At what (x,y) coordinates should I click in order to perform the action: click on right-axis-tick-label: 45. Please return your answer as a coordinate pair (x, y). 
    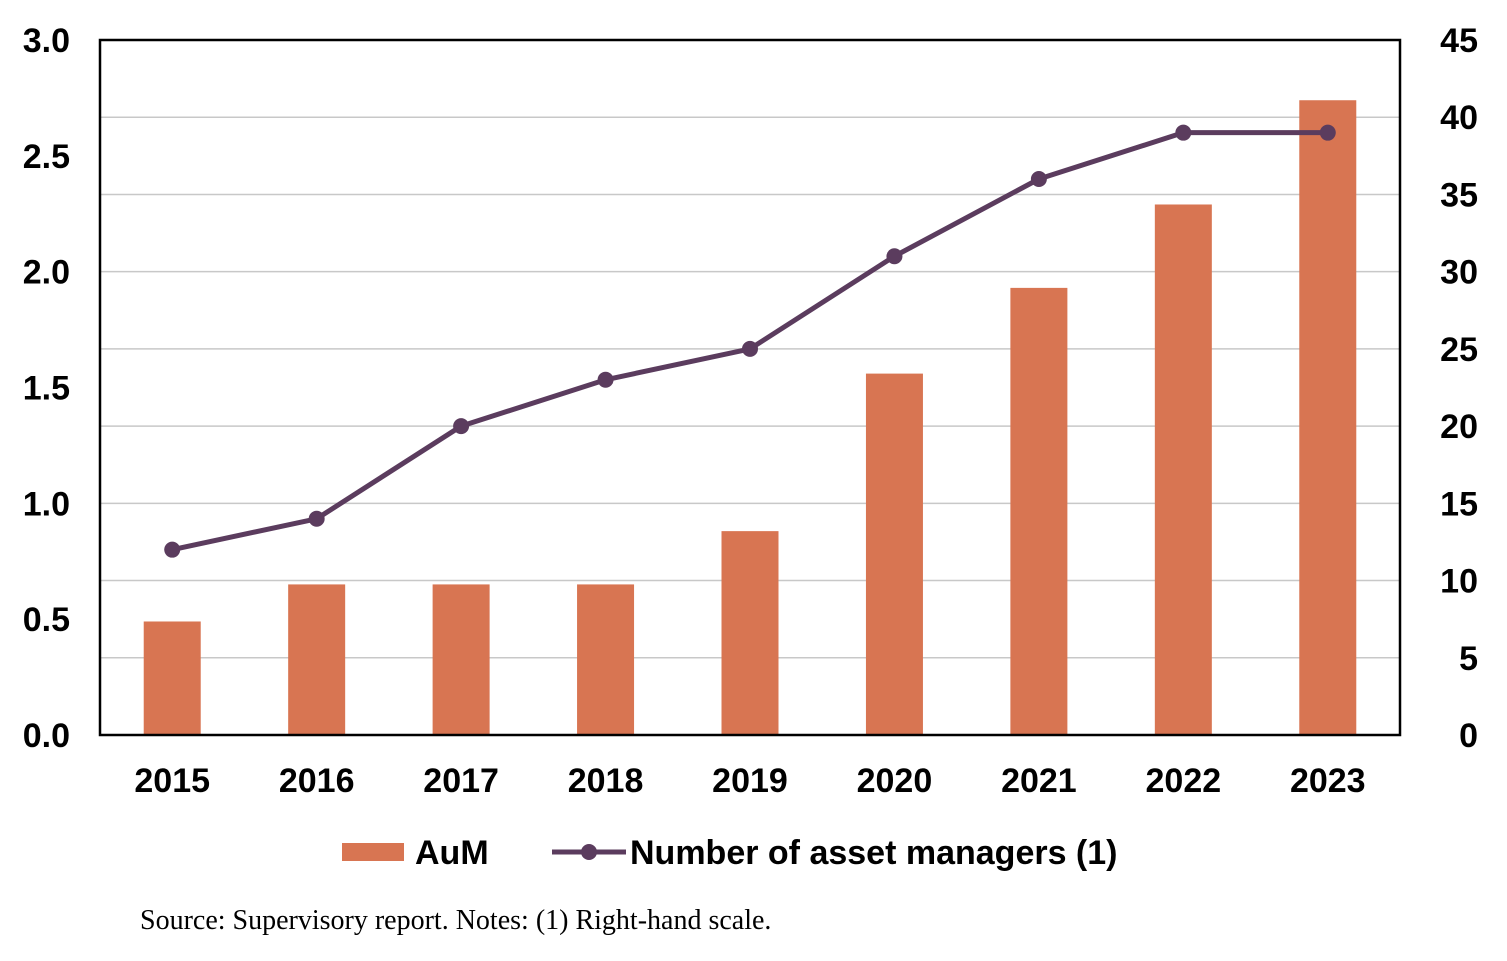
    Looking at the image, I should click on (1459, 41).